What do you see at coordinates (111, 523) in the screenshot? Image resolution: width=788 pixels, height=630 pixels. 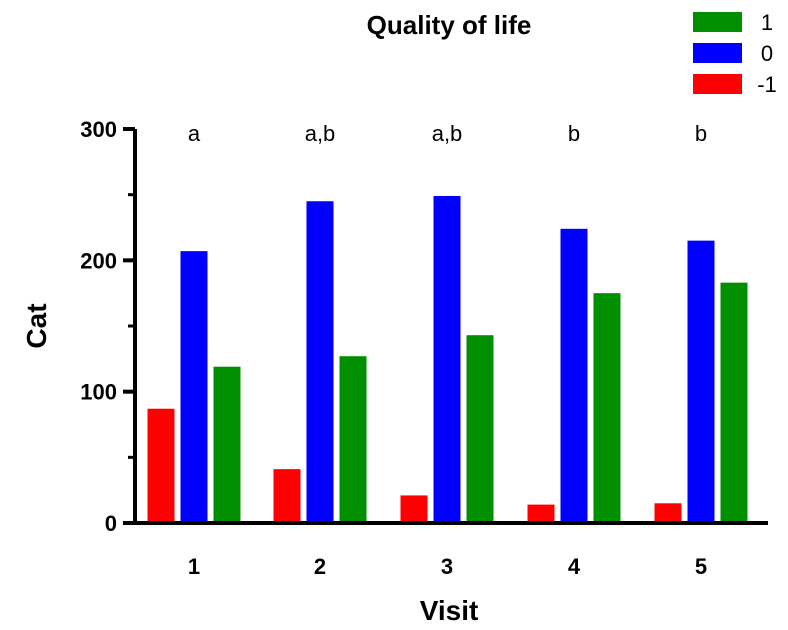 I see `y-tick-label: 0` at bounding box center [111, 523].